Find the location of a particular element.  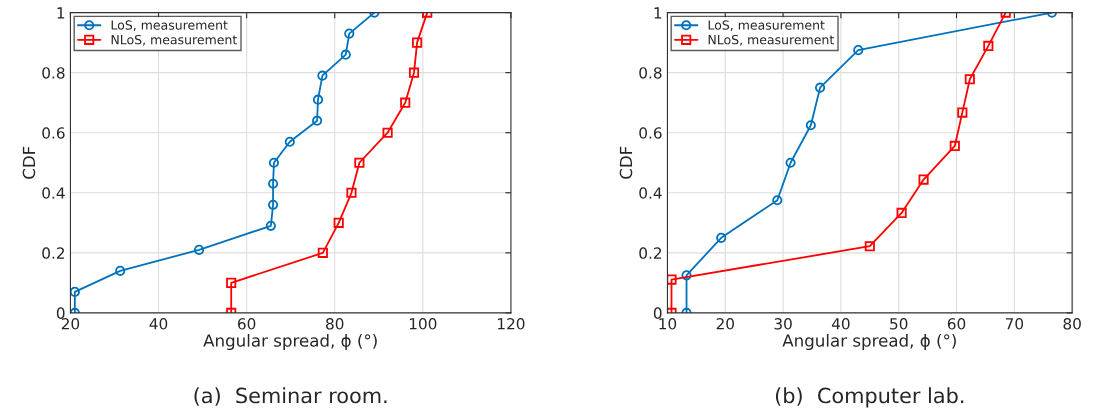

x-tick-label: 100 is located at coordinates (423, 324).